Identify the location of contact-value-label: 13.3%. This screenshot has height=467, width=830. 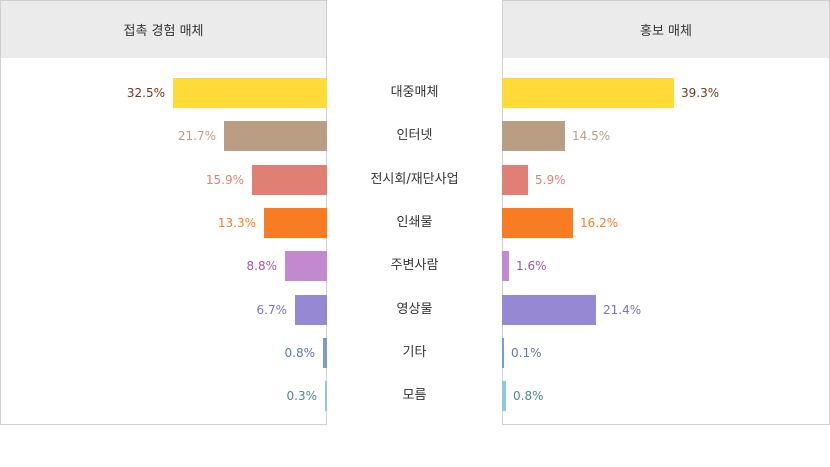
(236, 223).